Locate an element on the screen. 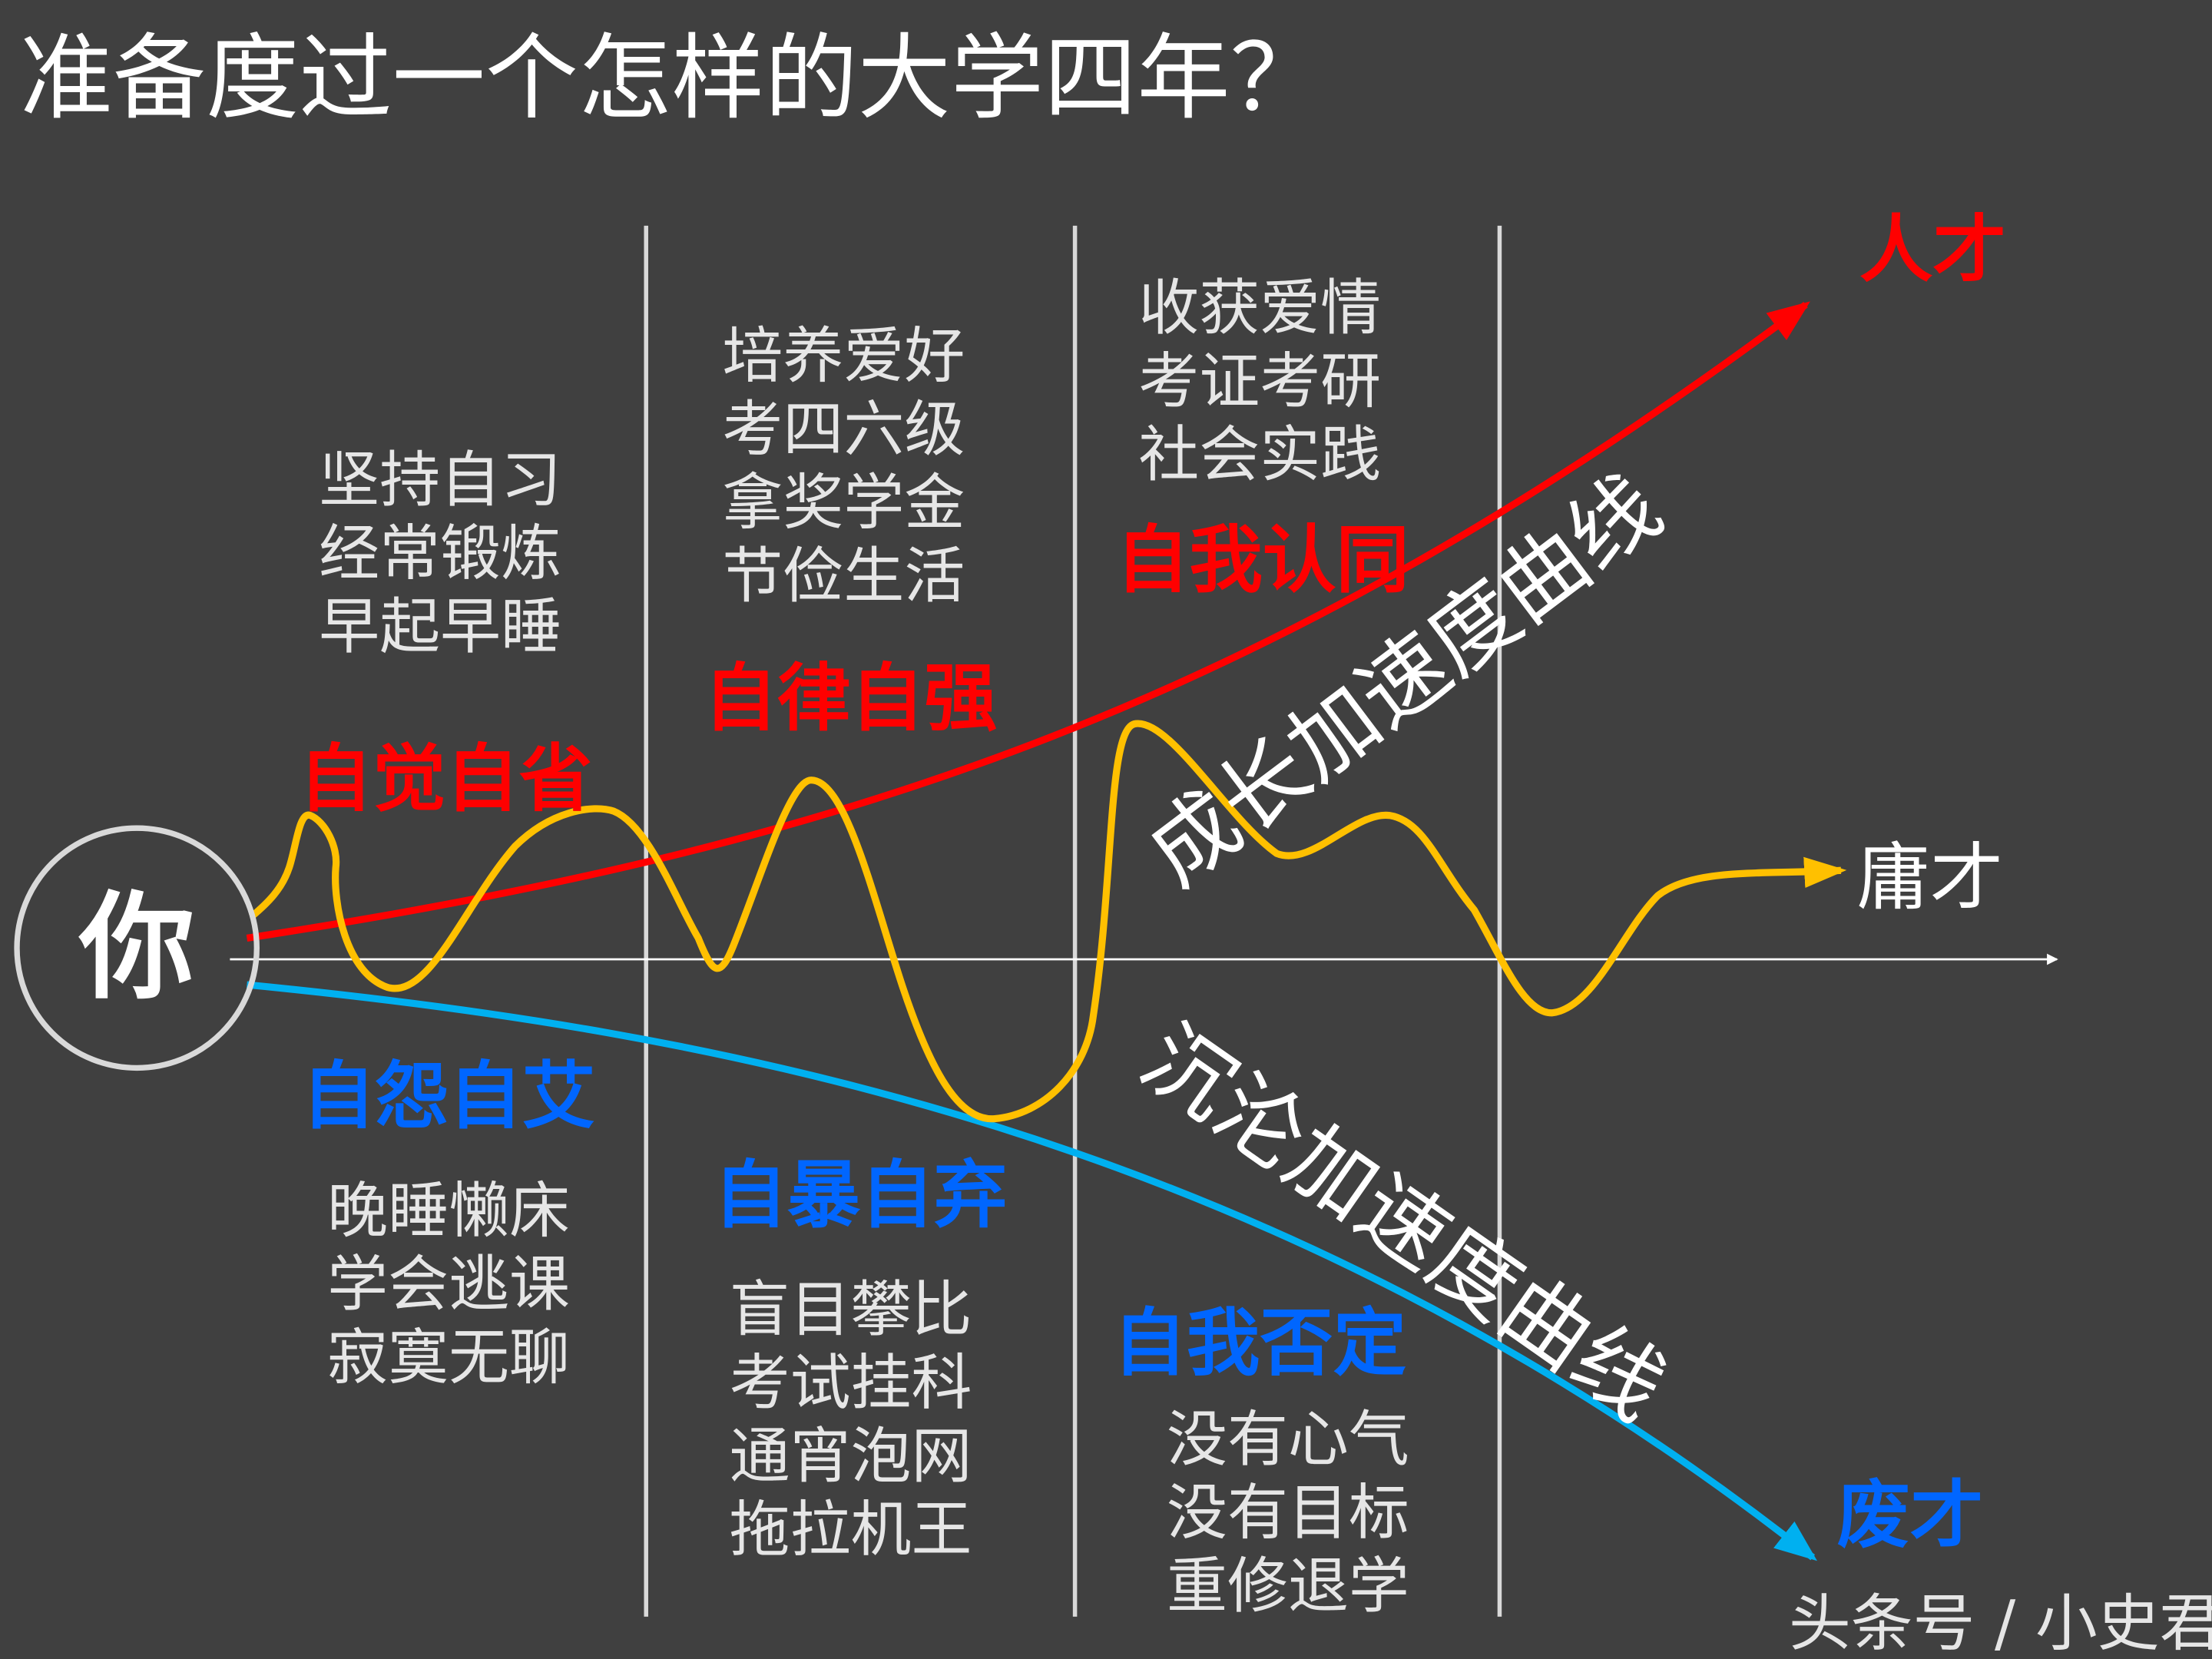 This screenshot has width=2212, height=1659. stage1-positive-item: 早起早睡 is located at coordinates (440, 626).